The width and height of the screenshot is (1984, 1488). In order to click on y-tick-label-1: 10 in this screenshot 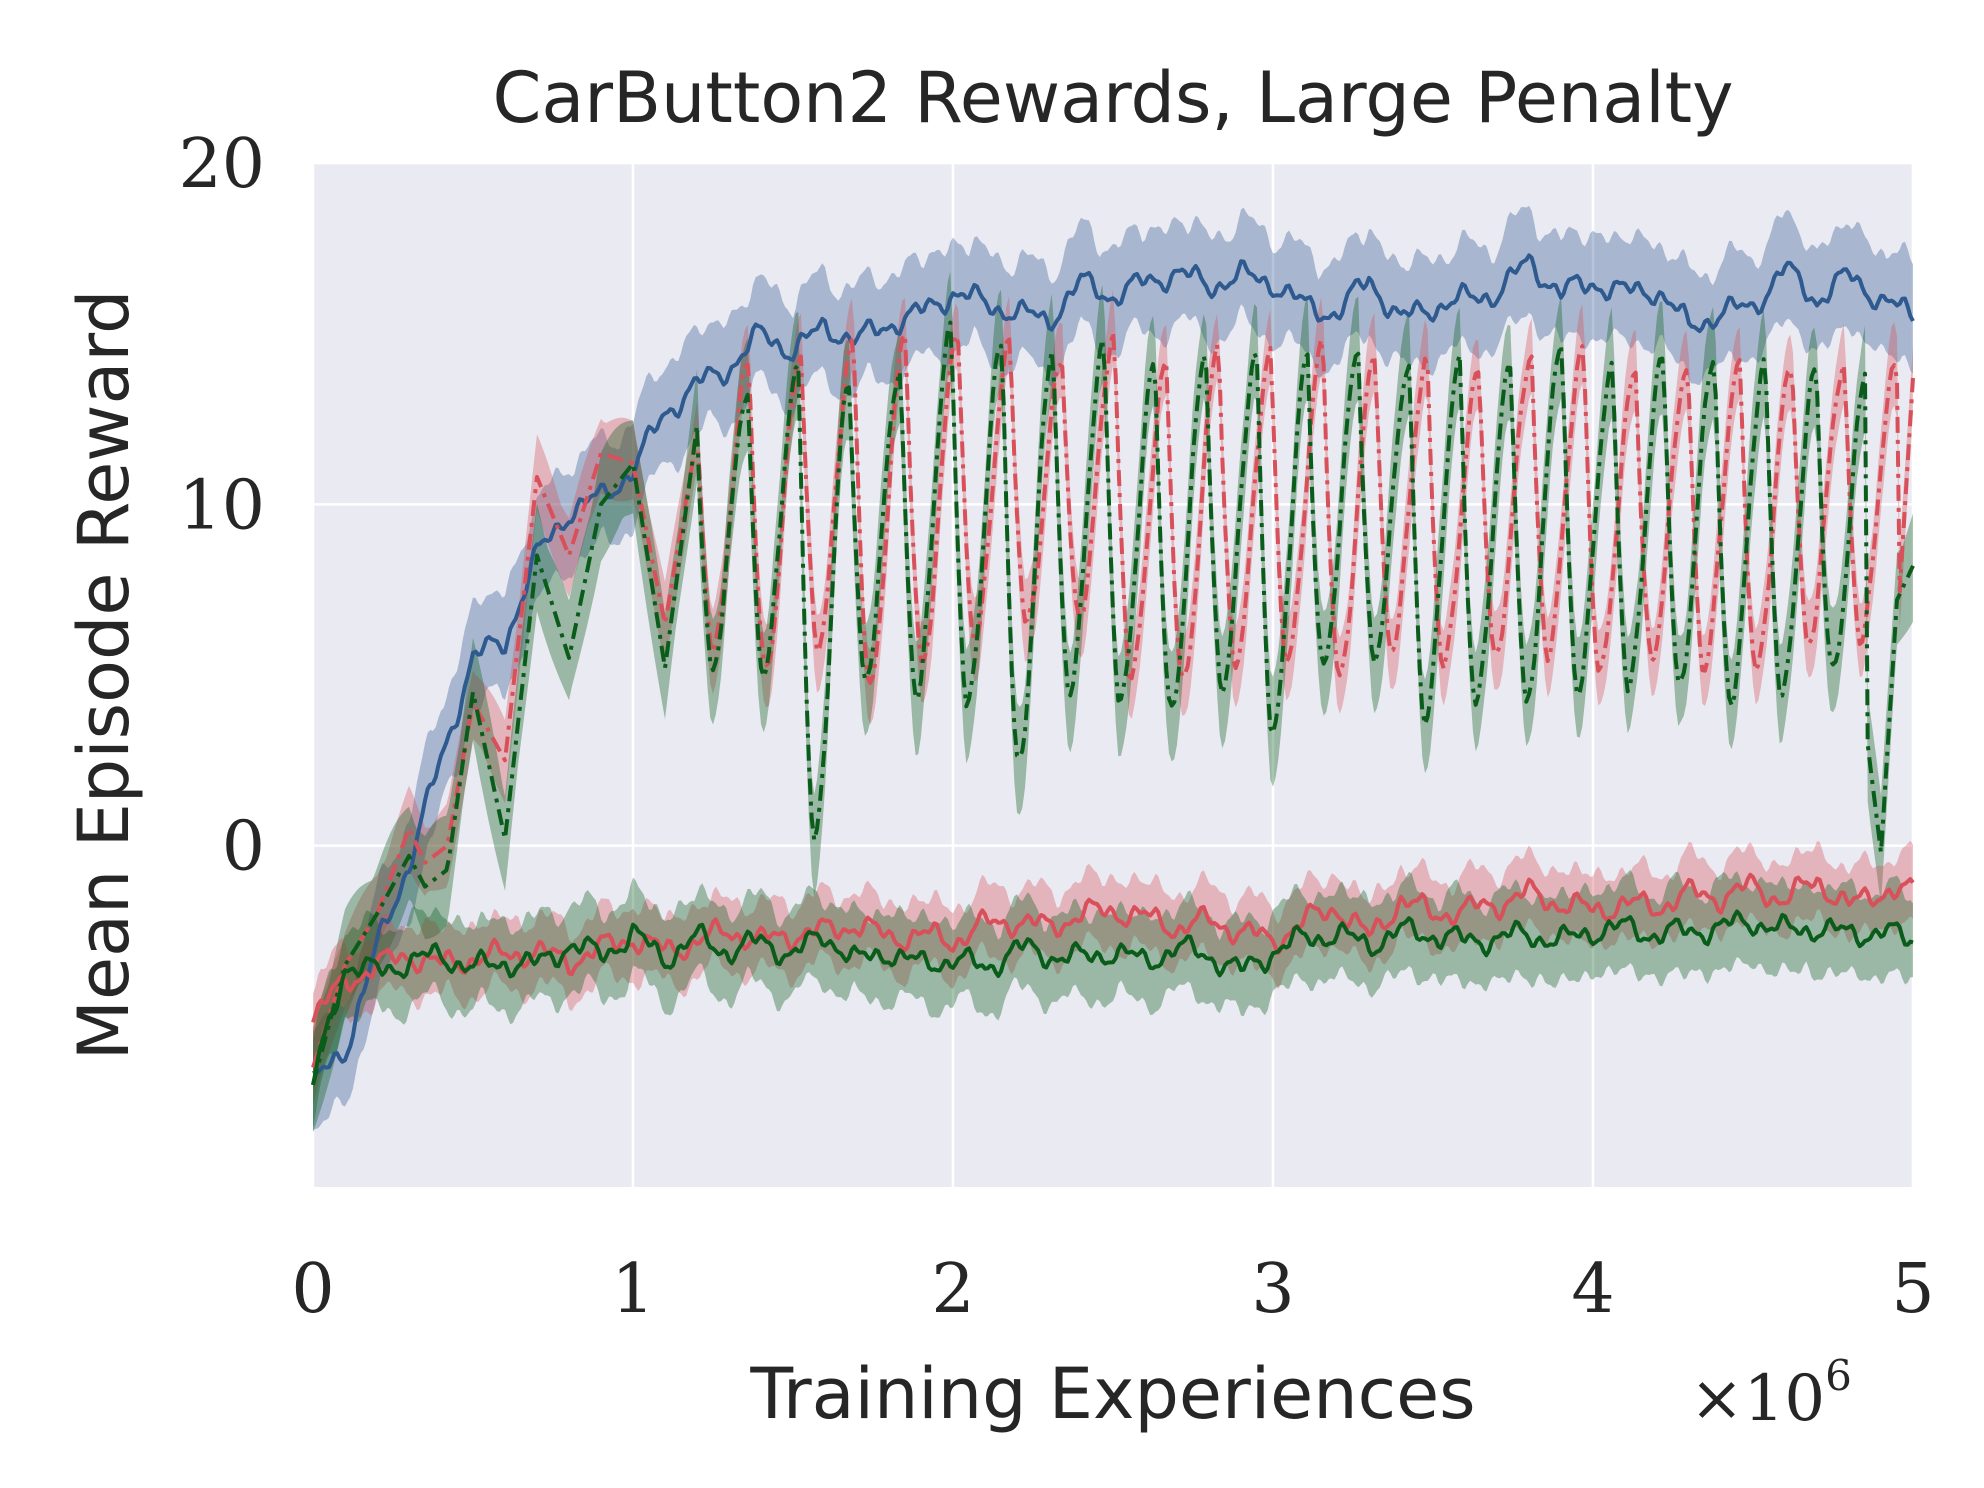, I will do `click(221, 505)`.